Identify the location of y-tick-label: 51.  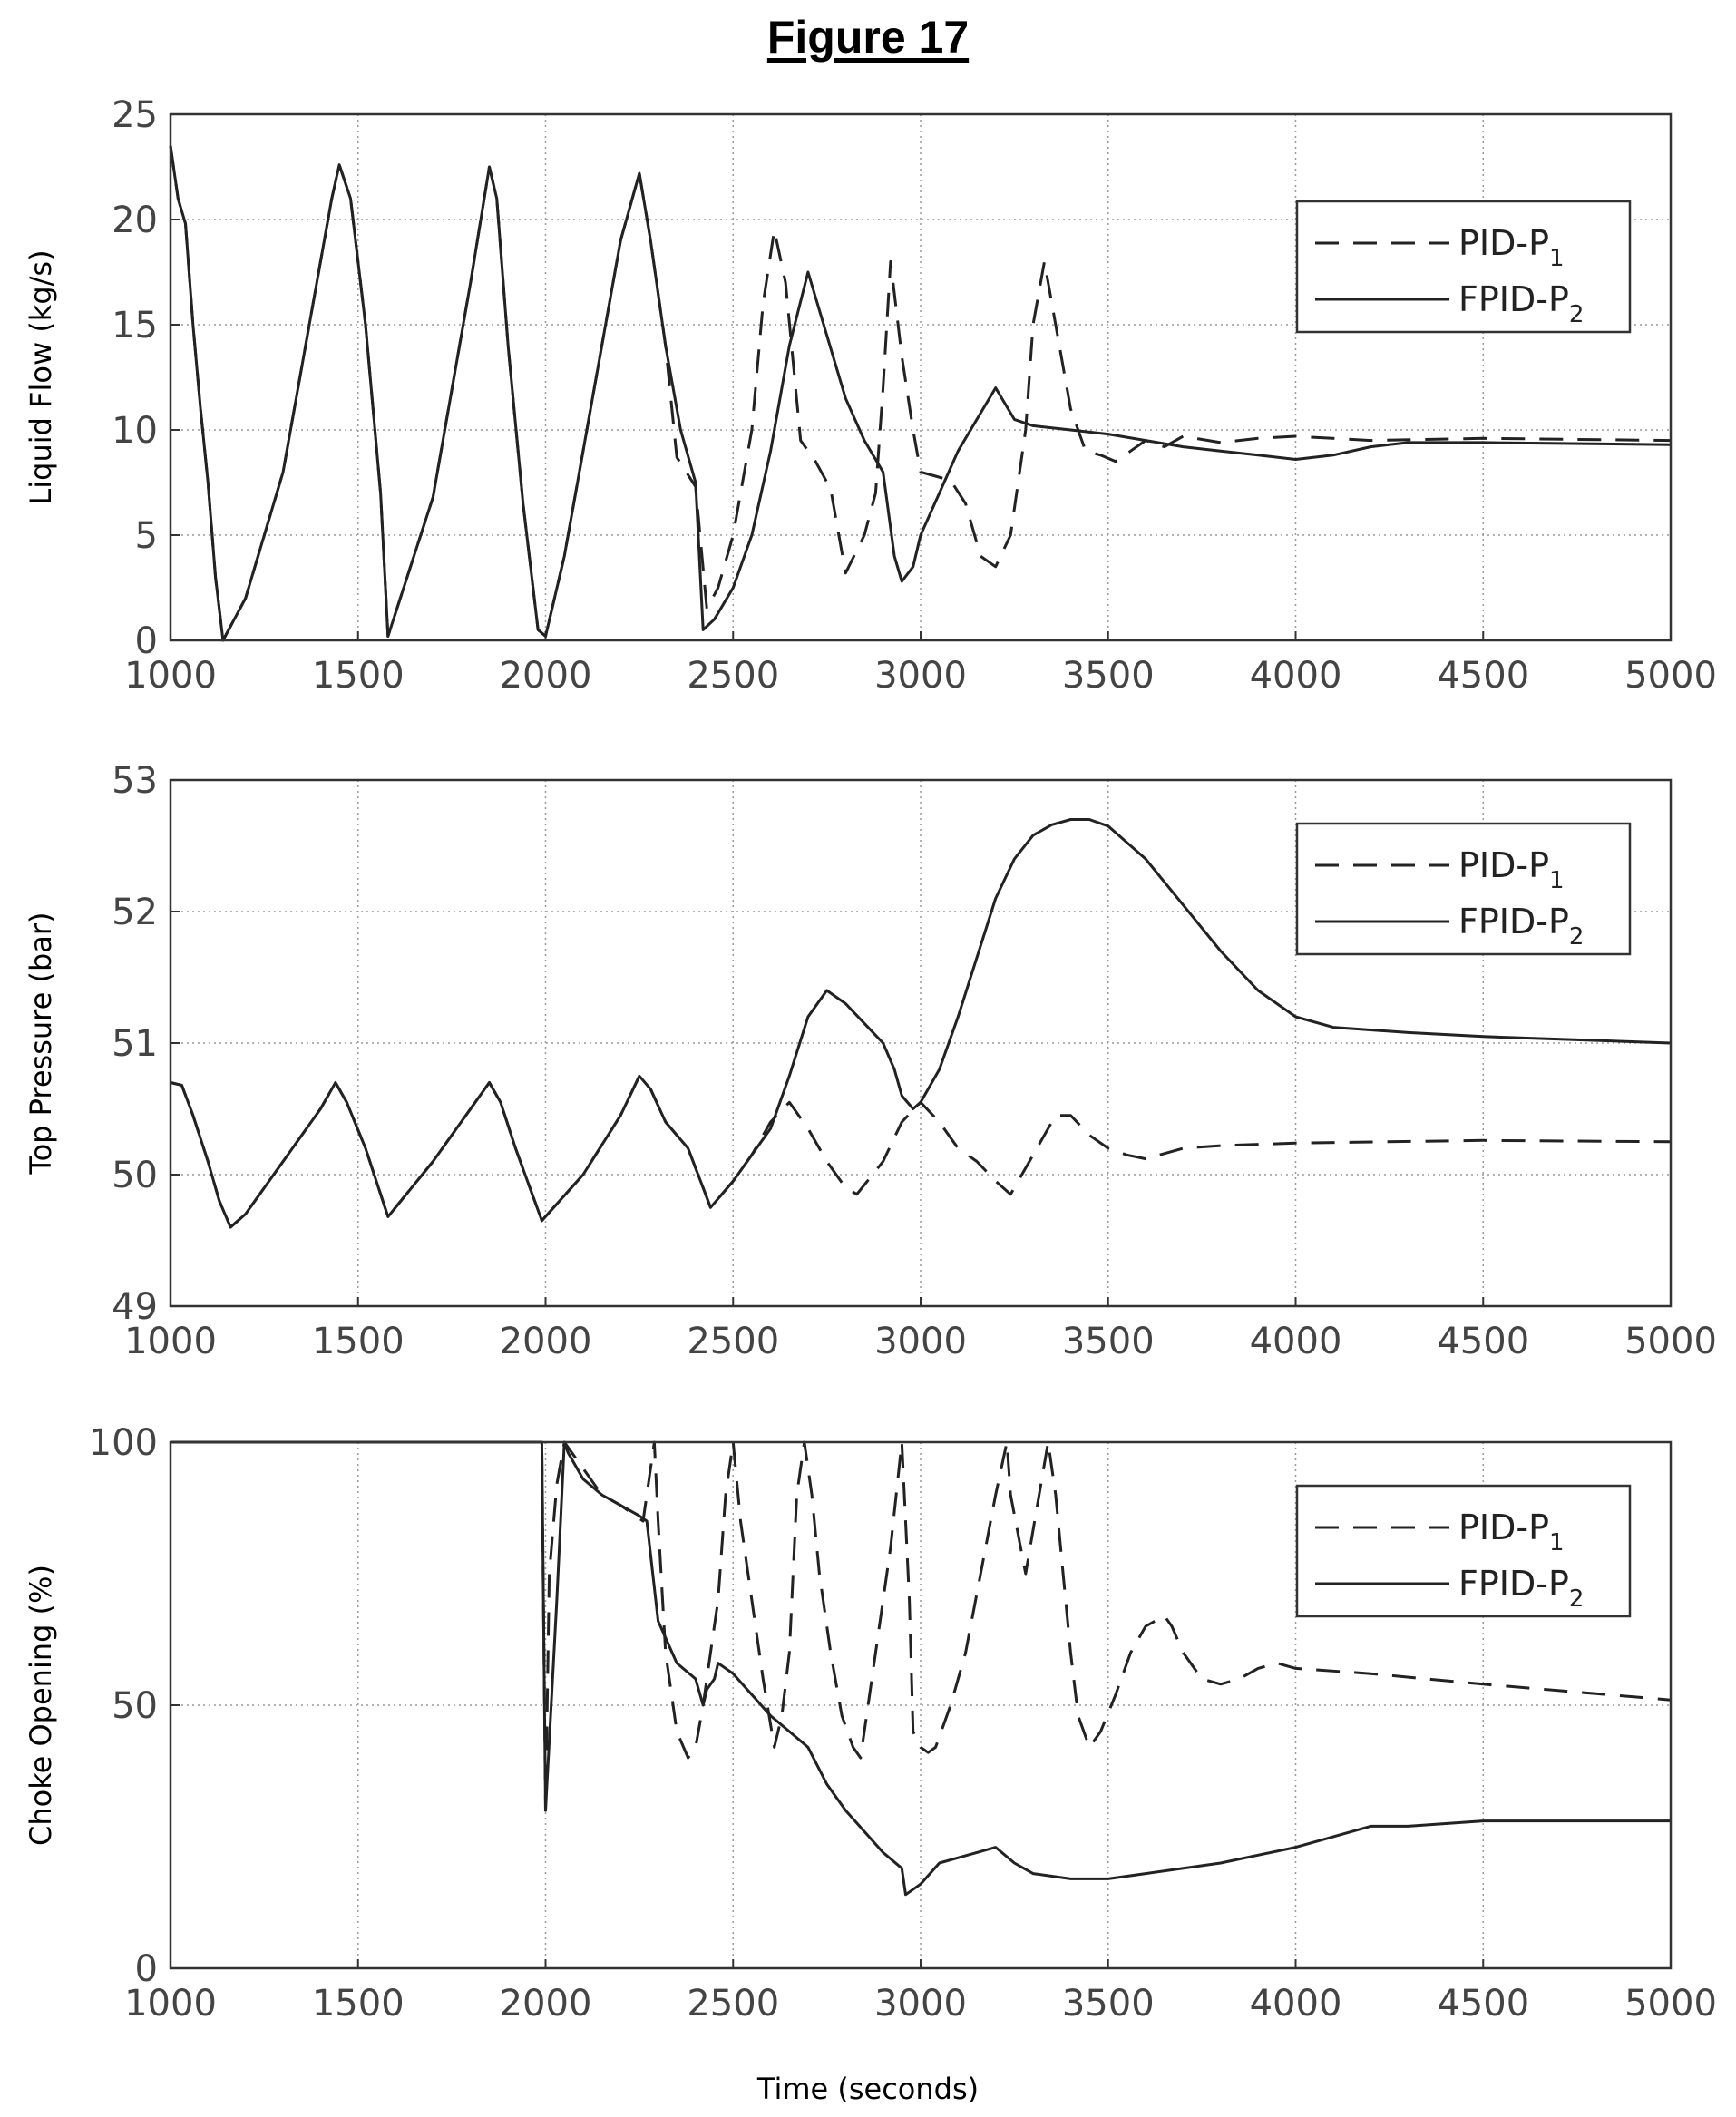
(135, 1044).